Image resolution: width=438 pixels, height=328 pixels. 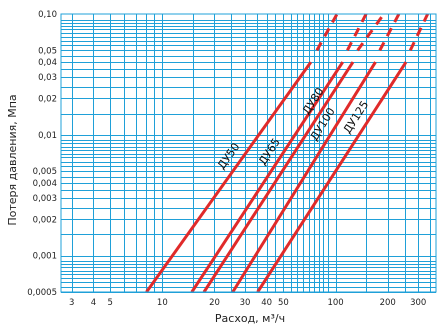 I want to click on y-tick-label: 0,03, so click(x=47, y=78).